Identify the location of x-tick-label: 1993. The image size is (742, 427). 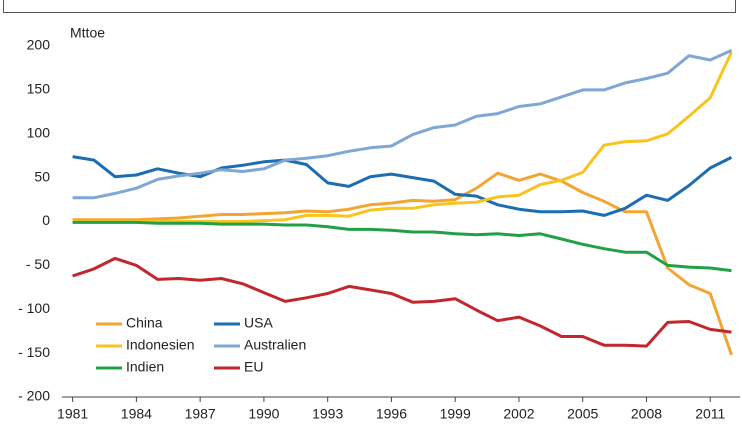
(327, 414).